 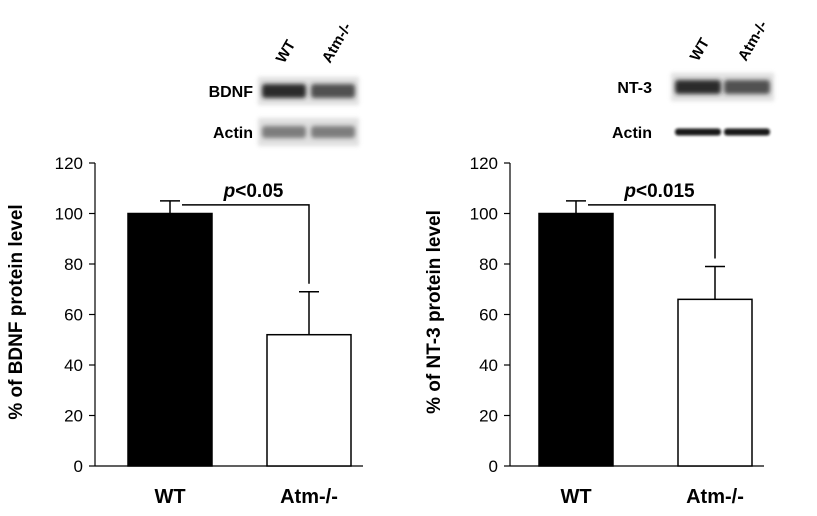 I want to click on y-axis-label: % of NT-3 protein level, so click(x=434, y=312).